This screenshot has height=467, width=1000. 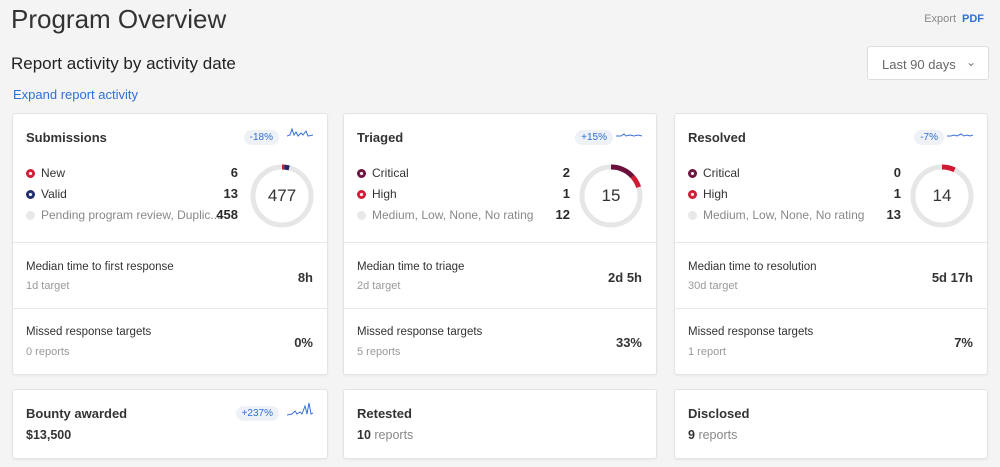 What do you see at coordinates (53, 173) in the screenshot?
I see `legend-label: New` at bounding box center [53, 173].